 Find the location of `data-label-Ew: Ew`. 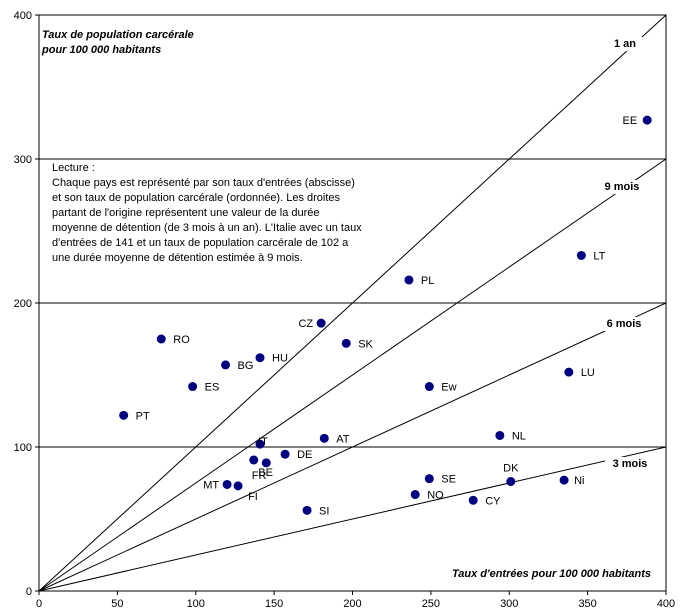

data-label-Ew: Ew is located at coordinates (448, 388).